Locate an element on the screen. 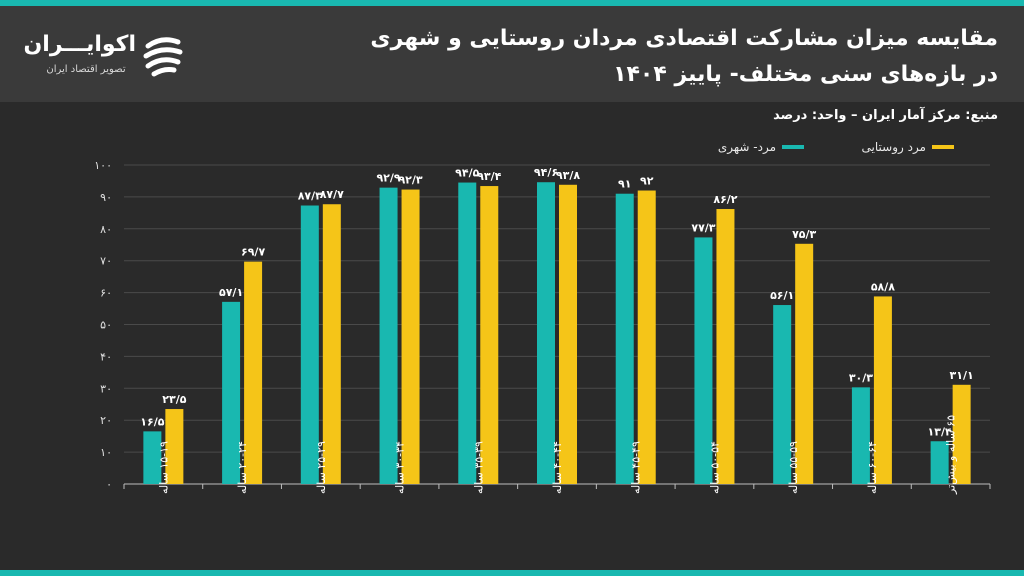  data-label-rural: ۸۶/۲ is located at coordinates (725, 199).